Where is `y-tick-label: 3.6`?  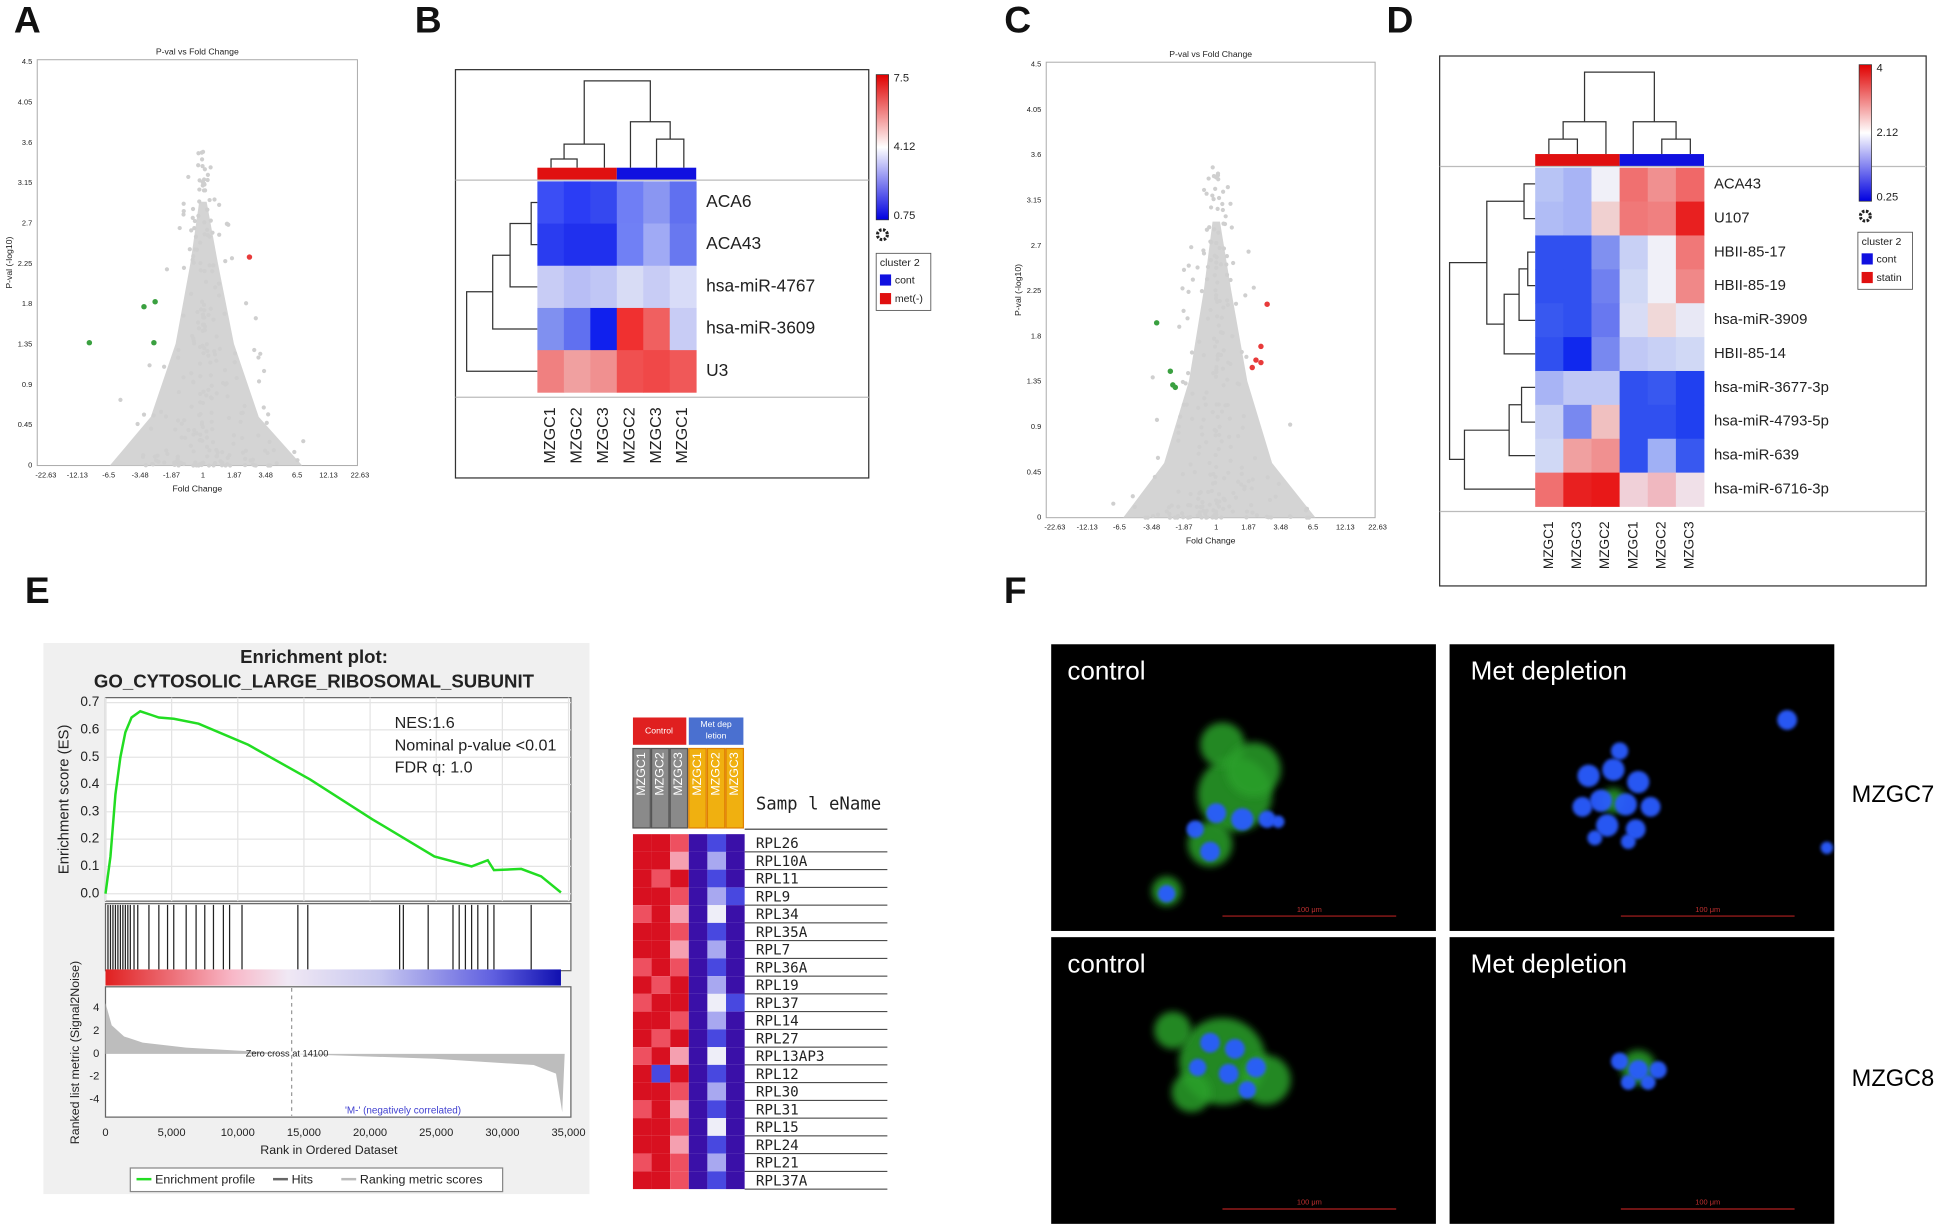 y-tick-label: 3.6 is located at coordinates (1036, 154).